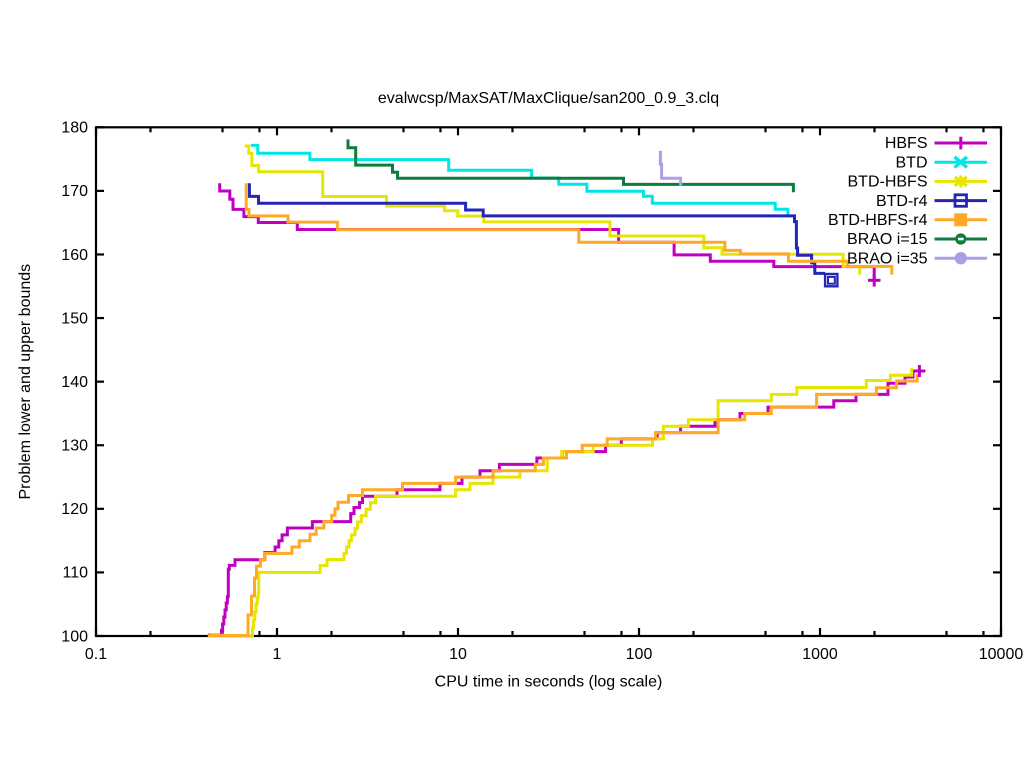 This screenshot has width=1024, height=768. Describe the element at coordinates (902, 201) in the screenshot. I see `svg-text: BTD-r4` at that location.